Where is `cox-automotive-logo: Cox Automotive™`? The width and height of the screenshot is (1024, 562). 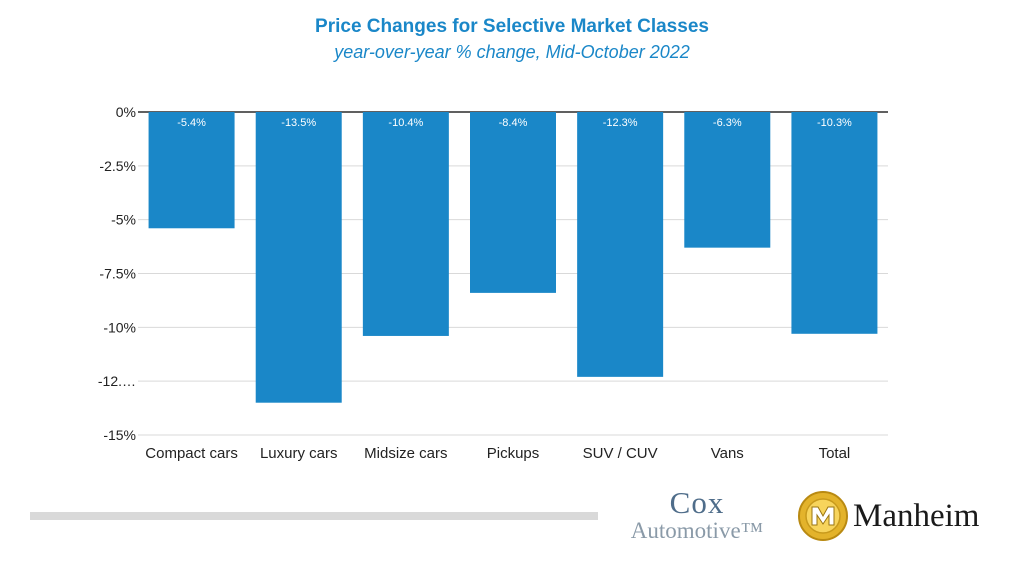 cox-automotive-logo: Cox Automotive™ is located at coordinates (697, 516).